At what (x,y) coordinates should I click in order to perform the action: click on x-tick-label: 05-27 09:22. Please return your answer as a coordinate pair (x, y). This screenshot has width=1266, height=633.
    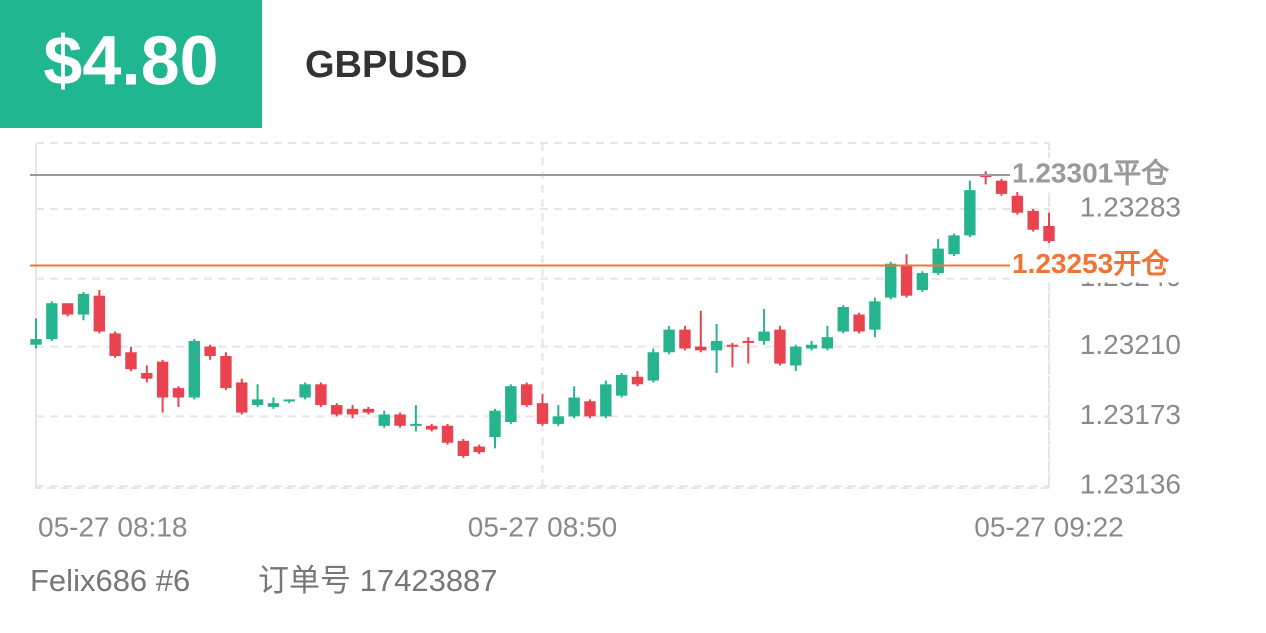
    Looking at the image, I should click on (1048, 526).